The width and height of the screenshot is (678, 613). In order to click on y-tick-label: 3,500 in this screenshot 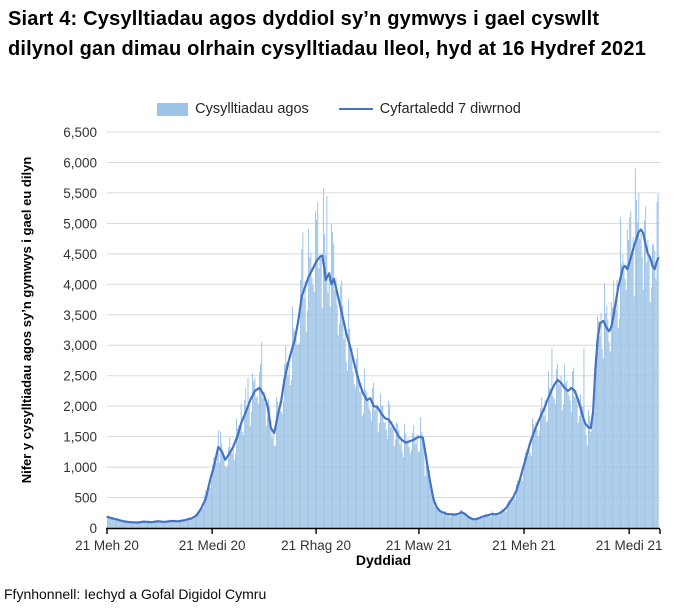, I will do `click(80, 315)`.